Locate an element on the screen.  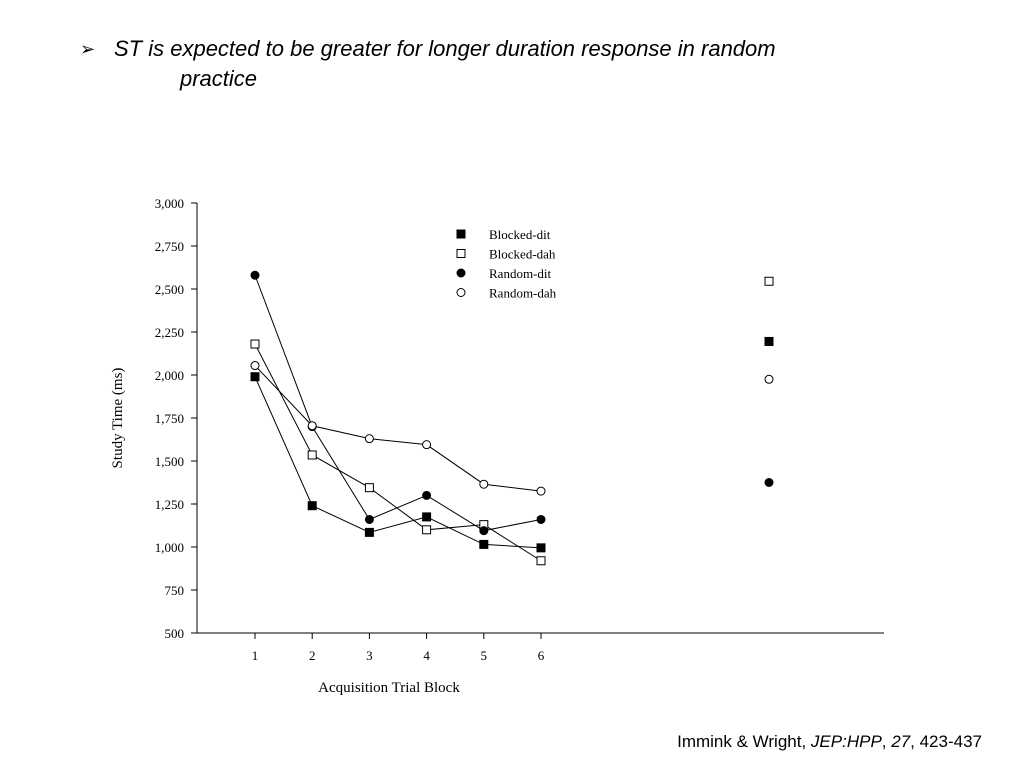
series-line-random-dah is located at coordinates (398, 428).